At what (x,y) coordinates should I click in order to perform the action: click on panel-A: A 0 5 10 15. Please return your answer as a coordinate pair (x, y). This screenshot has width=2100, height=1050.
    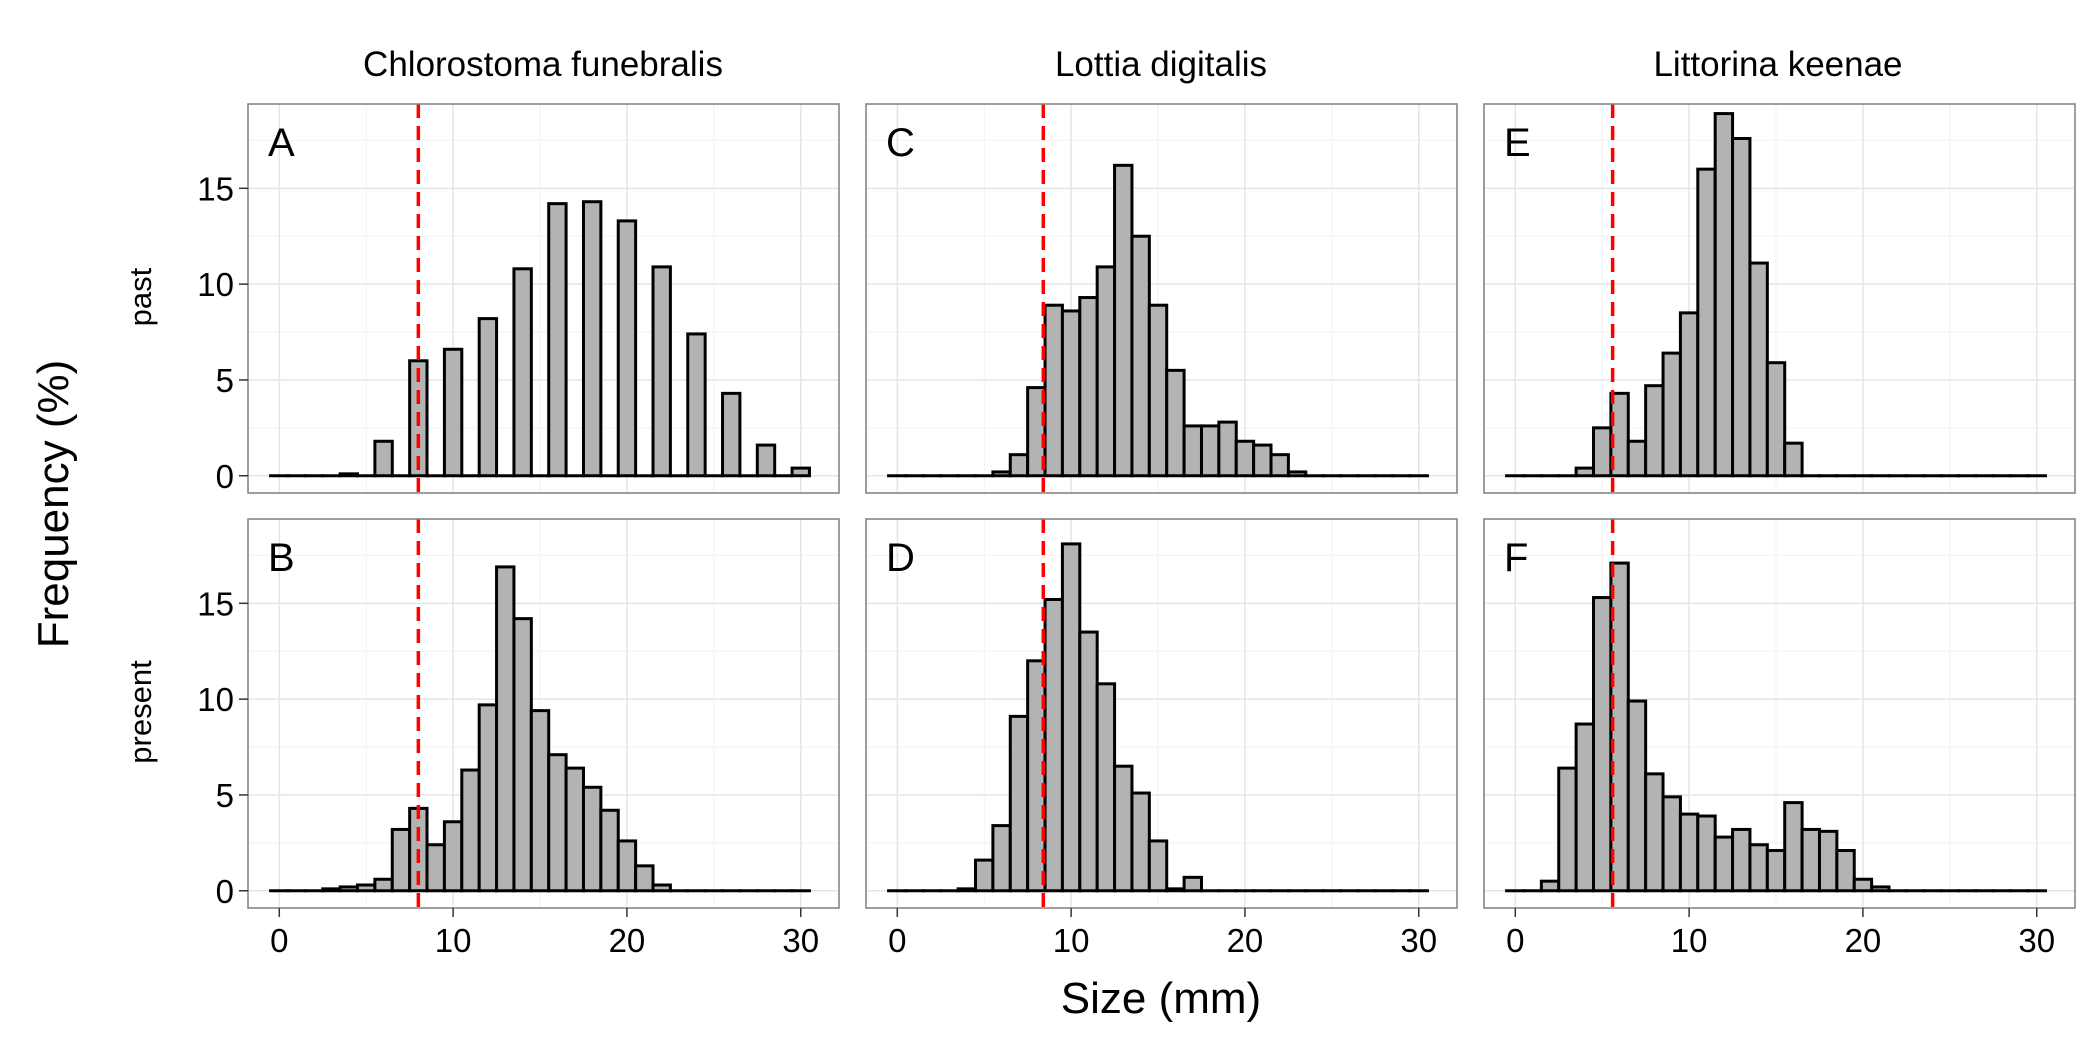
    Looking at the image, I should click on (518, 299).